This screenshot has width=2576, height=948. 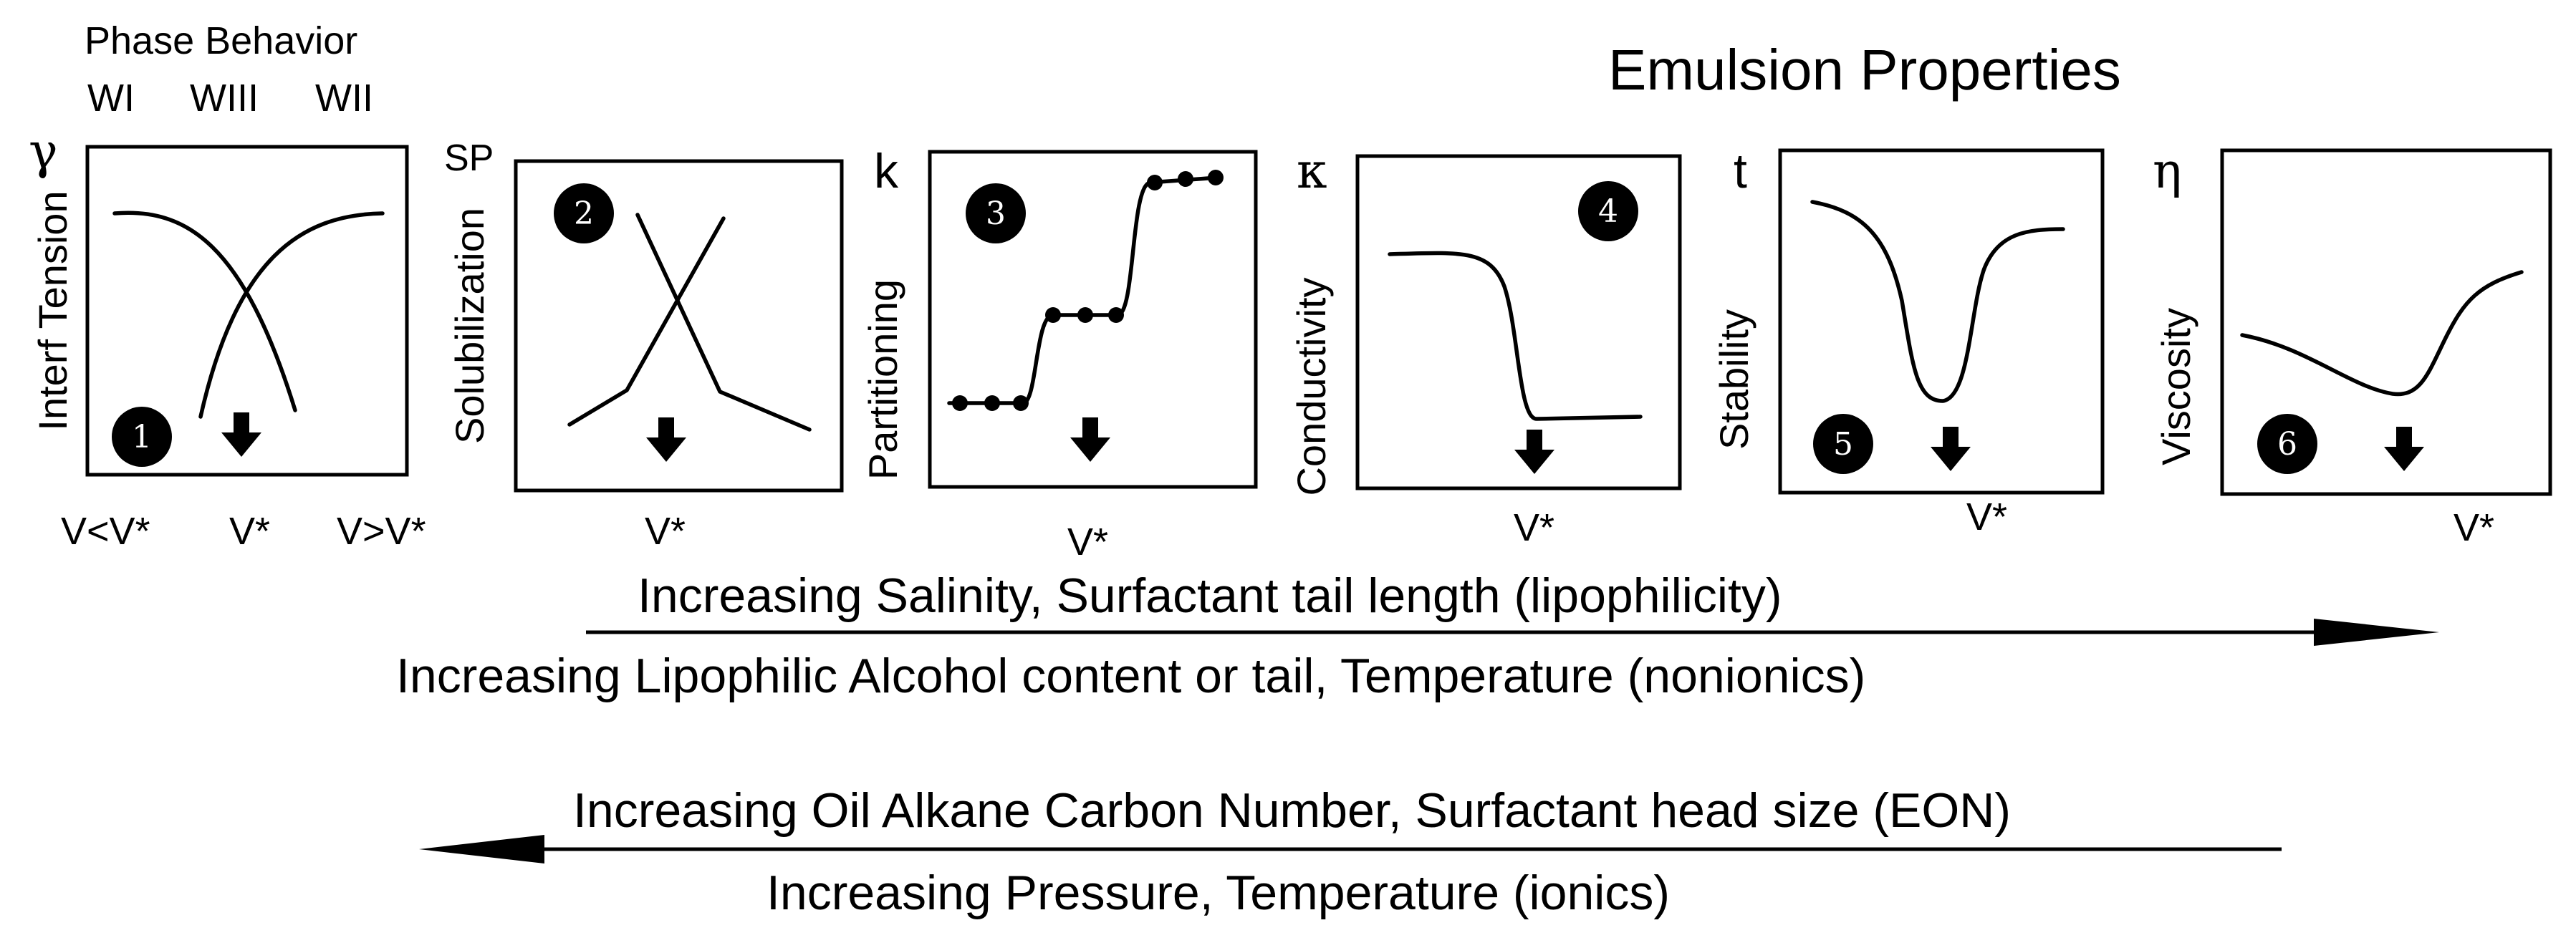 I want to click on panel-1-symbol: γ, so click(x=44, y=152).